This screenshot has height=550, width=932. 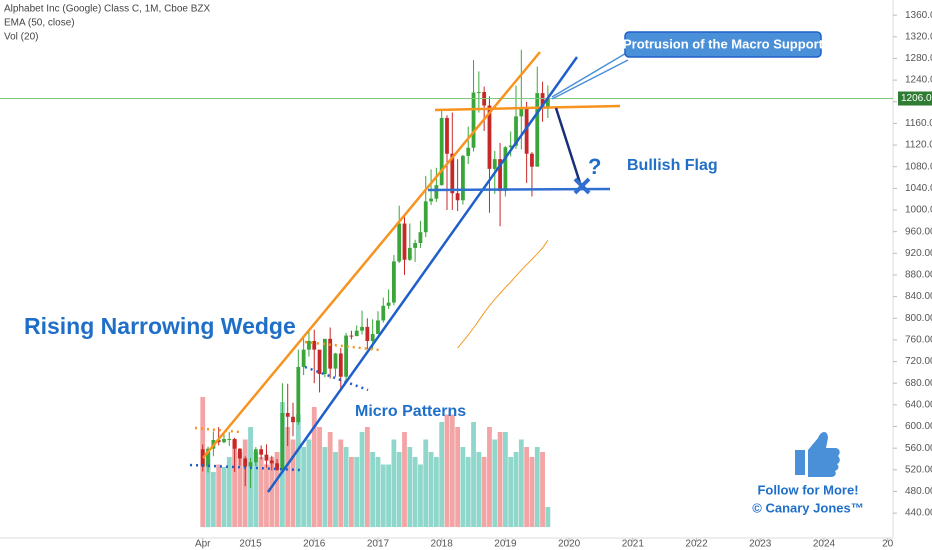 What do you see at coordinates (918, 253) in the screenshot?
I see `y-tick-label: 920.00` at bounding box center [918, 253].